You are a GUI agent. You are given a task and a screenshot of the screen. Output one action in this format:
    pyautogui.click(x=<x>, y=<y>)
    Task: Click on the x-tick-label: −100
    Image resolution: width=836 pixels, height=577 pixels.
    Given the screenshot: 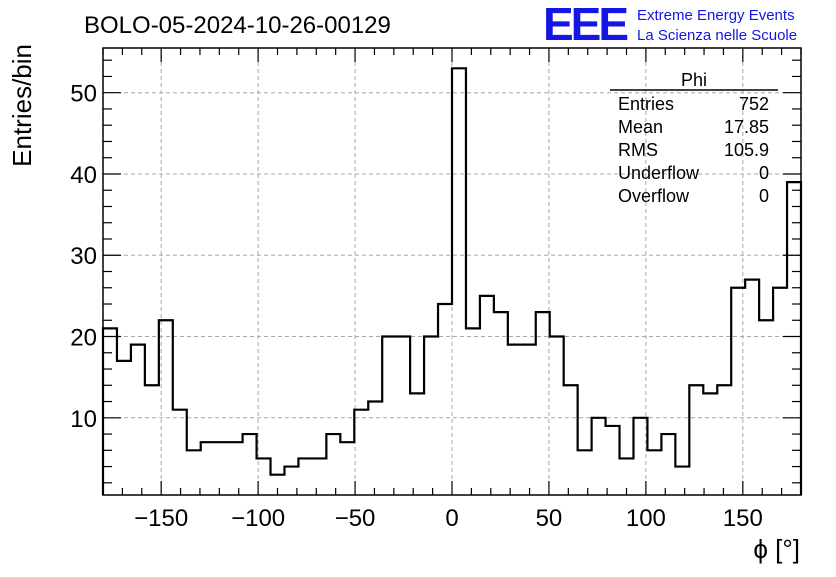 What is the action you would take?
    pyautogui.click(x=258, y=518)
    